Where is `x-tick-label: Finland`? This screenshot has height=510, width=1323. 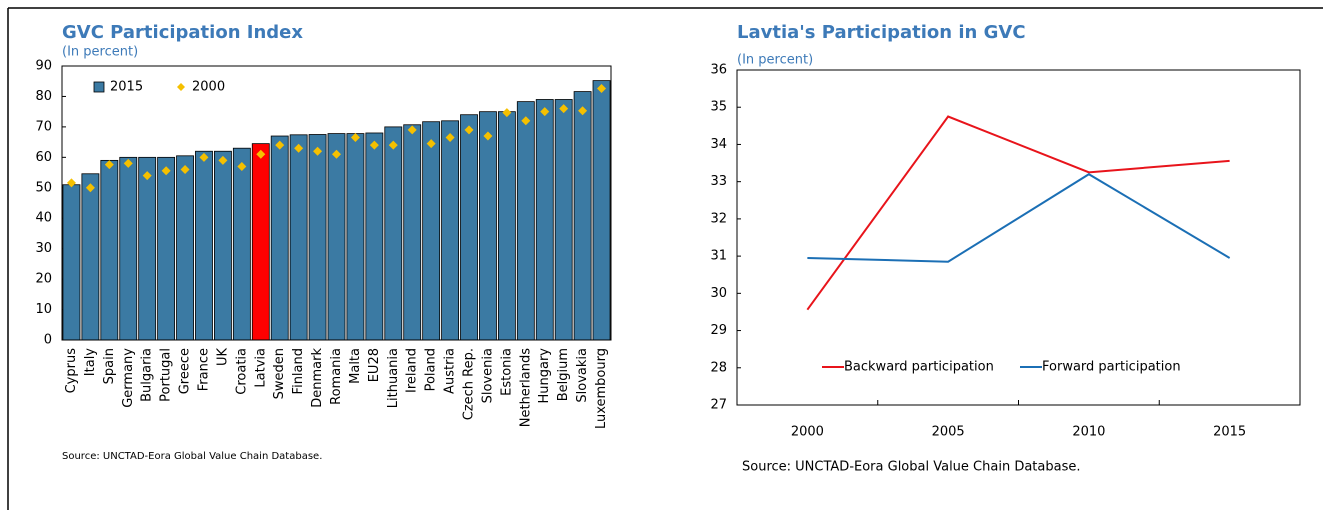 x-tick-label: Finland is located at coordinates (298, 371).